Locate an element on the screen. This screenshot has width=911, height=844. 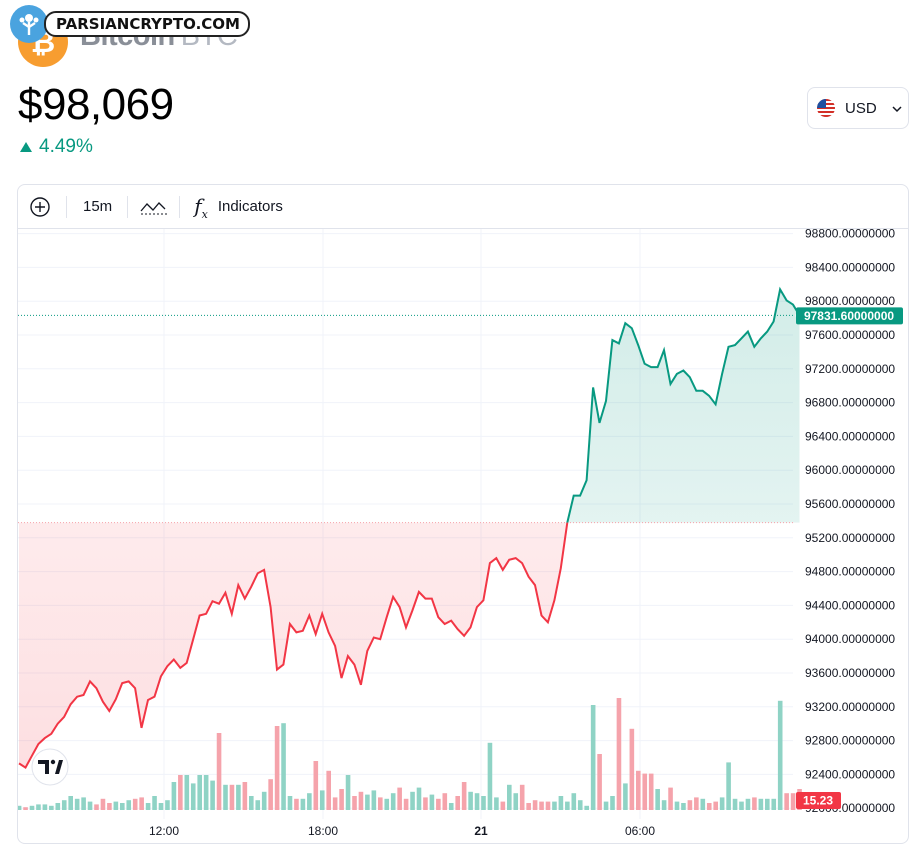
interval-button: 15m is located at coordinates (97, 206).